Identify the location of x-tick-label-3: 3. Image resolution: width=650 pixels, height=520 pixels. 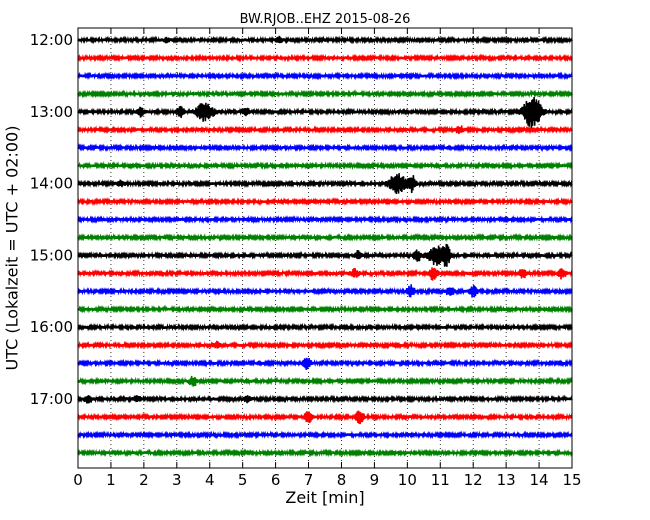
(177, 480).